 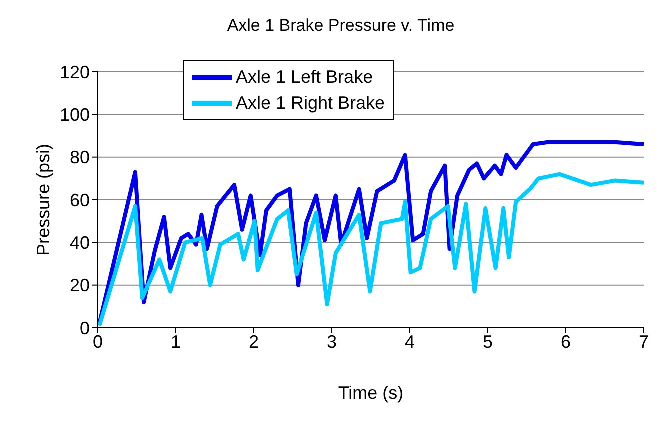 I want to click on y-tick-label: 100, so click(x=75, y=115).